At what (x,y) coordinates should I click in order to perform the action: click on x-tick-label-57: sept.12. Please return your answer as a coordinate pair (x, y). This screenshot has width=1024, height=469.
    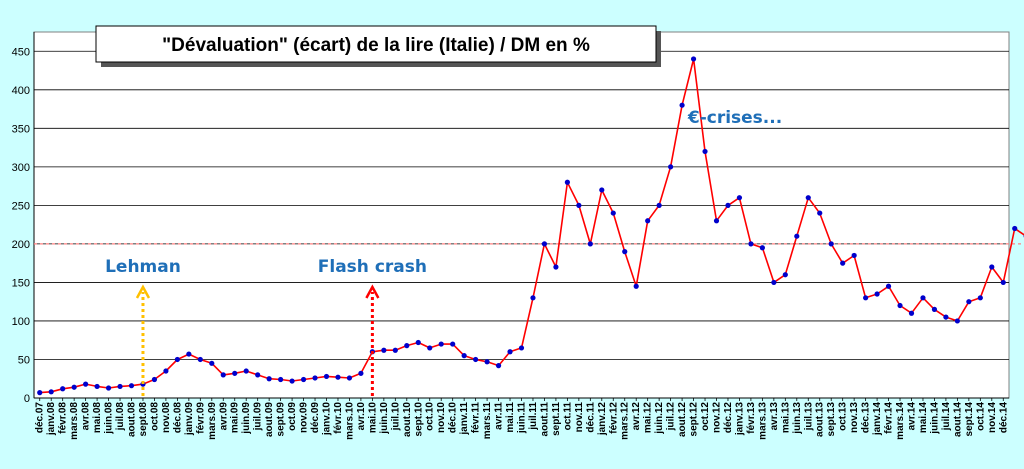
    Looking at the image, I should click on (694, 419).